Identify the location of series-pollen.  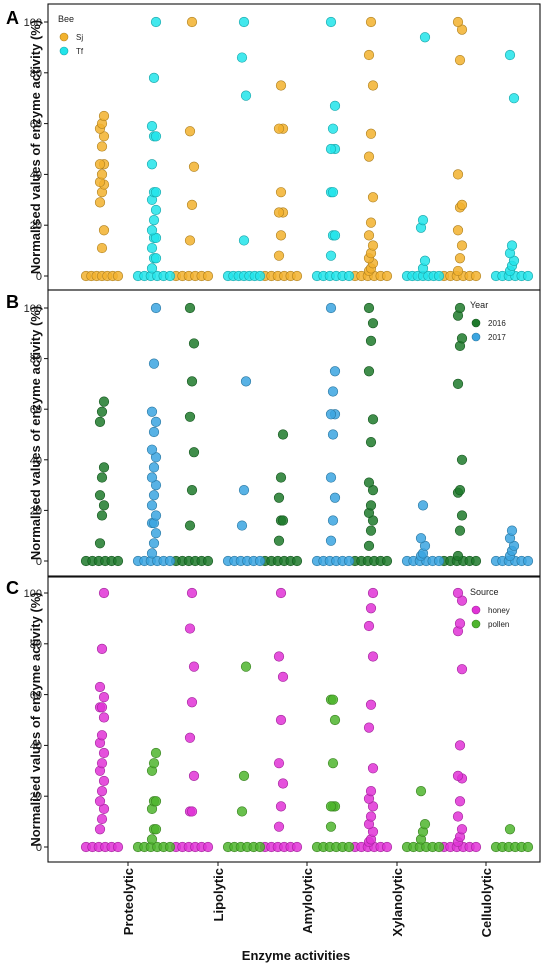
(333, 757).